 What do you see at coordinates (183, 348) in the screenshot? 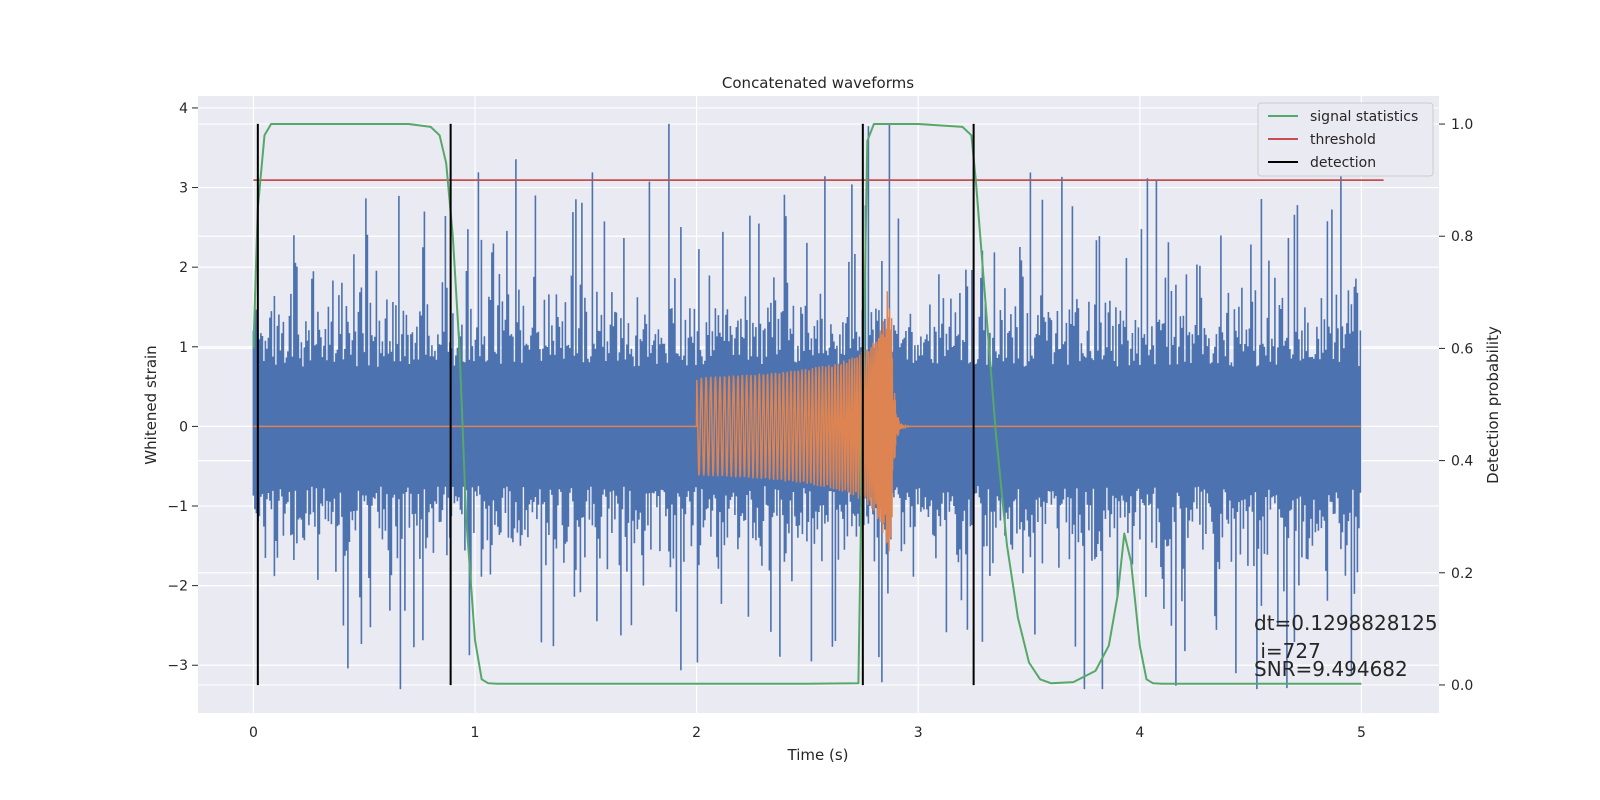
I see `y-tick-label: 1` at bounding box center [183, 348].